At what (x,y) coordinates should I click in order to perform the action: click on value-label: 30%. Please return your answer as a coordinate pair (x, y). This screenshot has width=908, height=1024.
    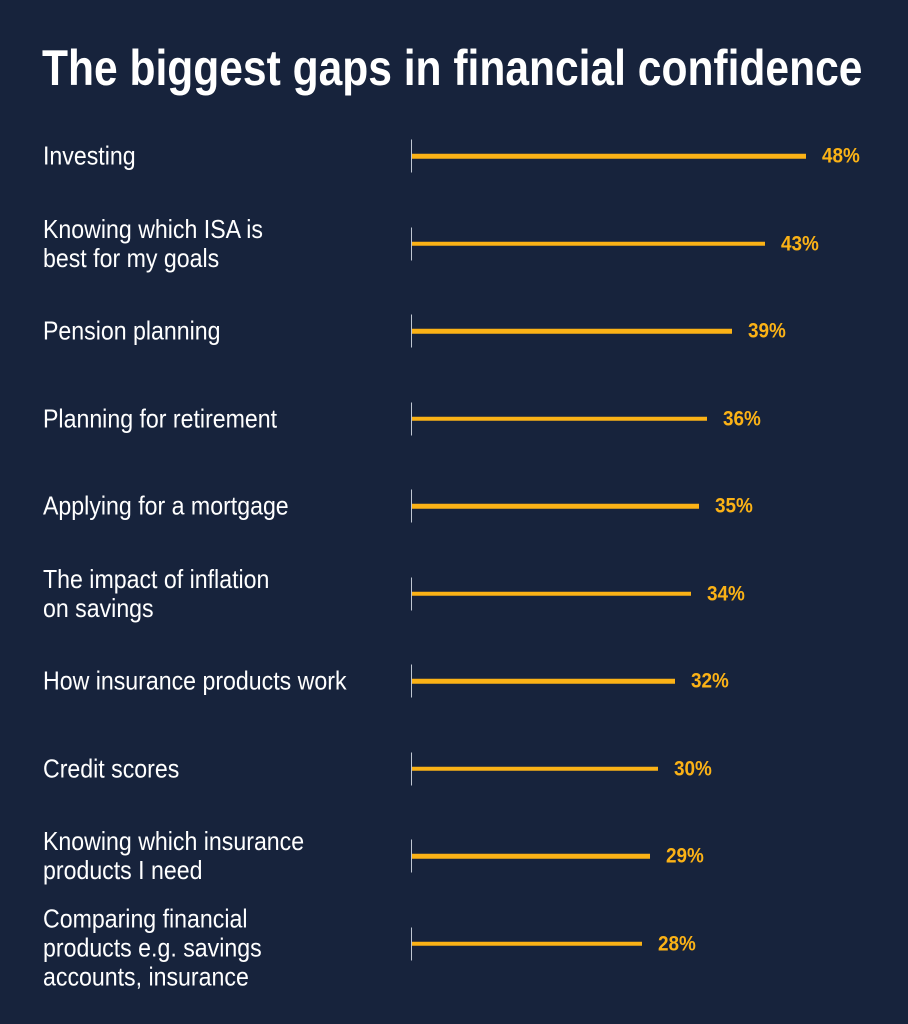
    Looking at the image, I should click on (693, 767).